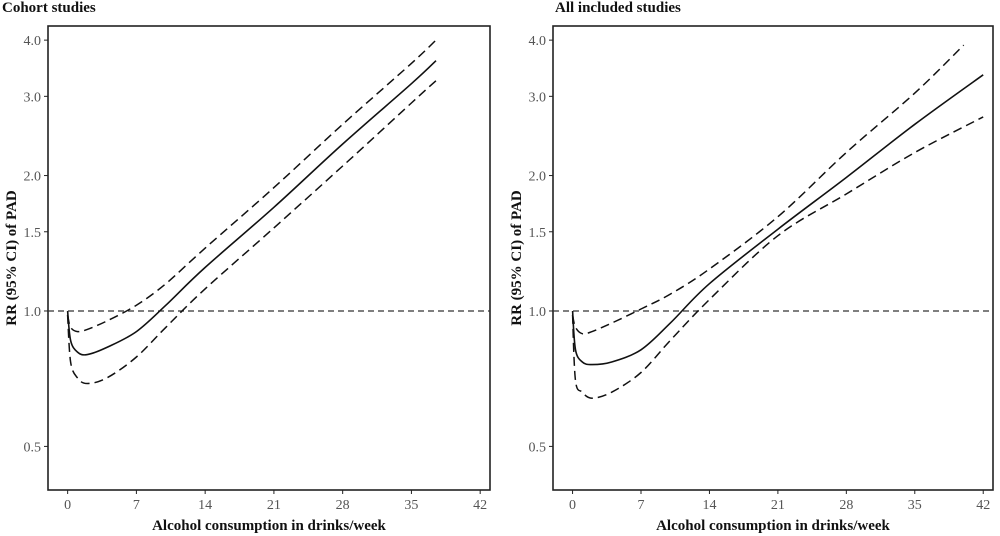  What do you see at coordinates (618, 8) in the screenshot?
I see `chart-title: All included studies` at bounding box center [618, 8].